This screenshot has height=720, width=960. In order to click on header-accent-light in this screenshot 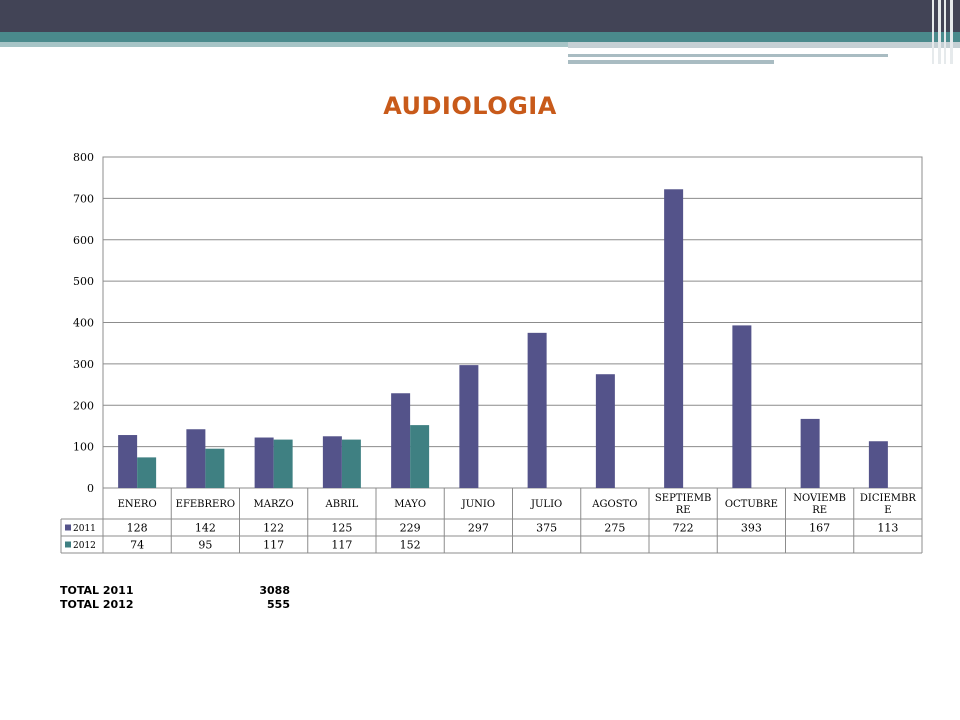, I will do `click(284, 44)`.